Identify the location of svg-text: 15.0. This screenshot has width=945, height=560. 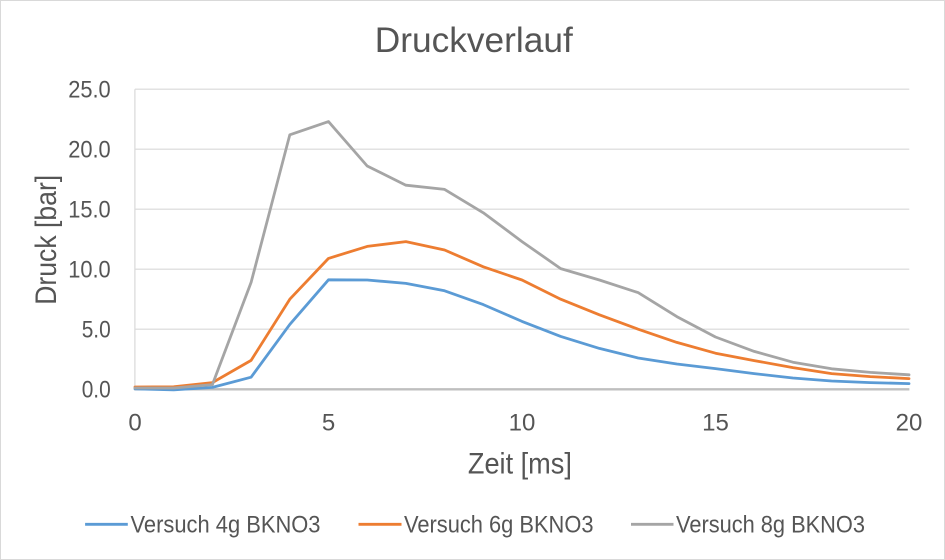
(89, 210).